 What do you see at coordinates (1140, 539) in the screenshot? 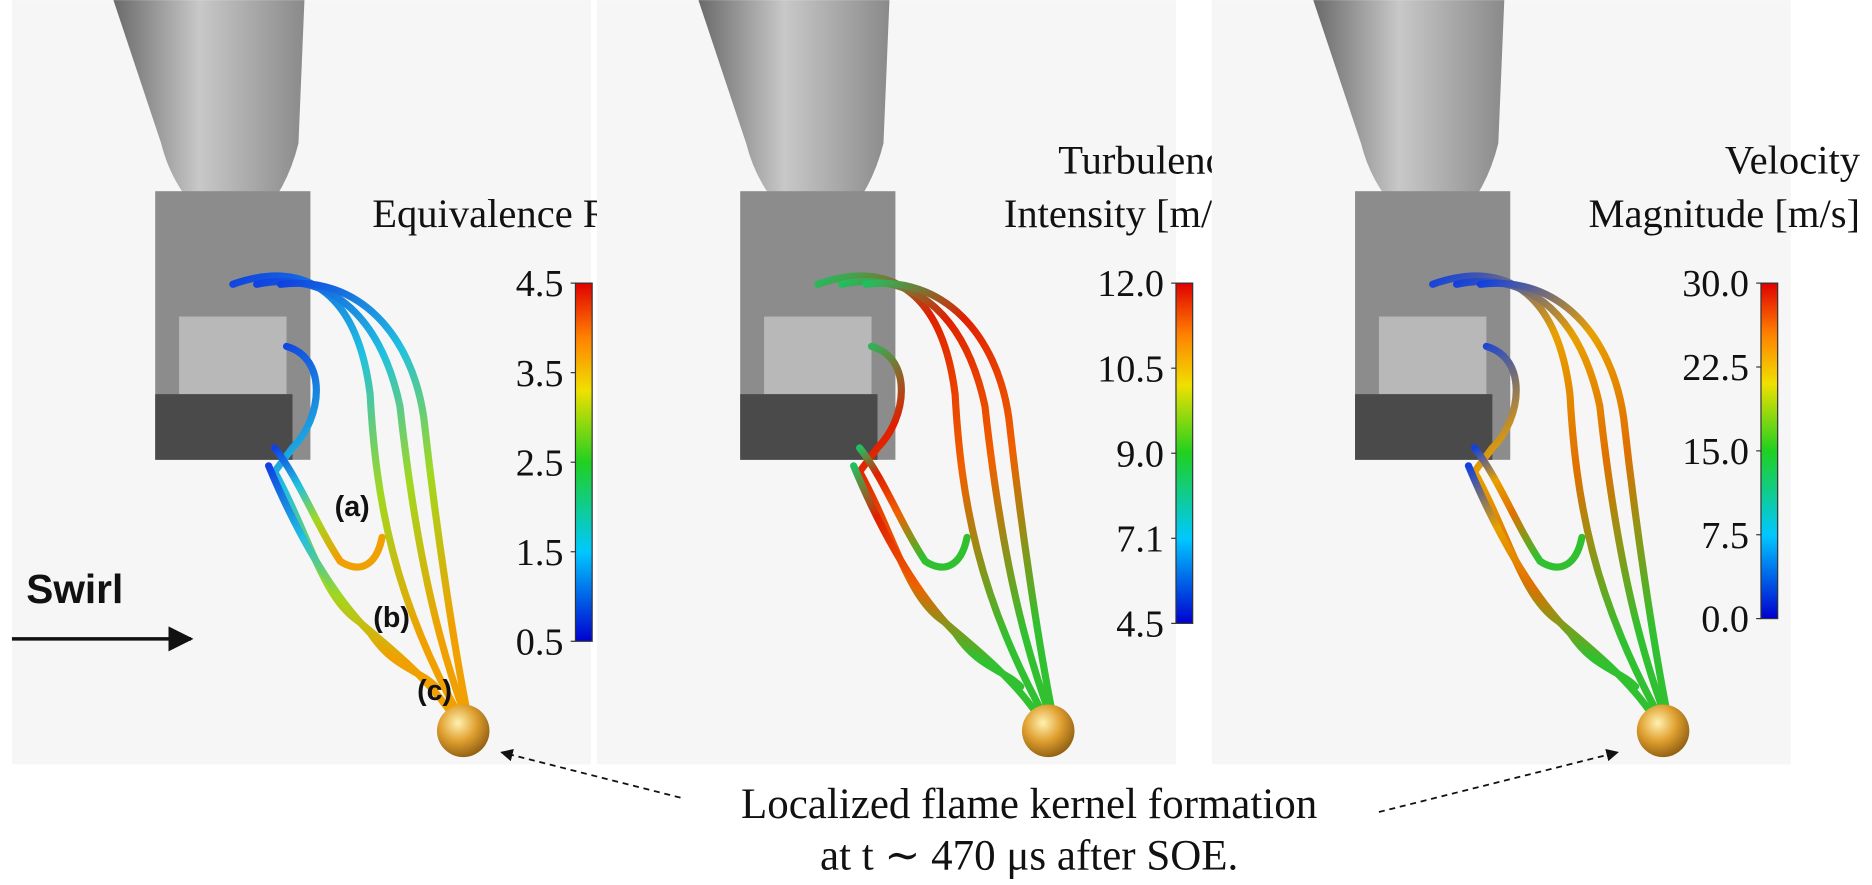
I see `colorbar-tick-label: 7.1` at bounding box center [1140, 539].